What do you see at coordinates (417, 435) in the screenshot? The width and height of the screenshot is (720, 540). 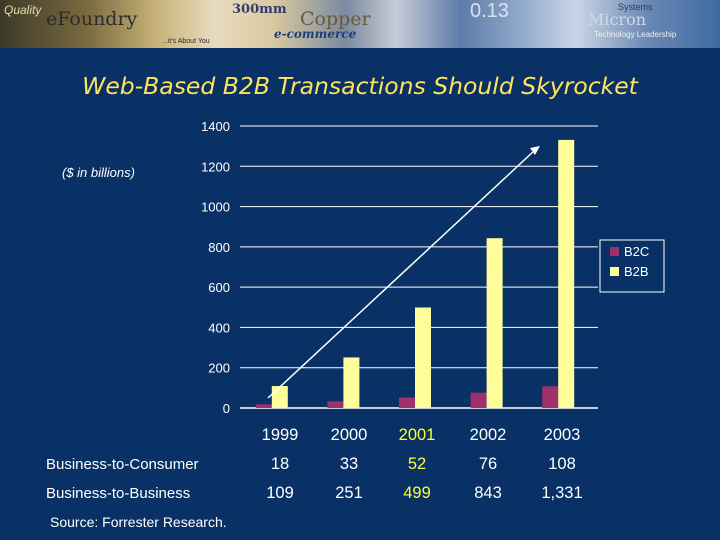 I see `table-year-header: 2001` at bounding box center [417, 435].